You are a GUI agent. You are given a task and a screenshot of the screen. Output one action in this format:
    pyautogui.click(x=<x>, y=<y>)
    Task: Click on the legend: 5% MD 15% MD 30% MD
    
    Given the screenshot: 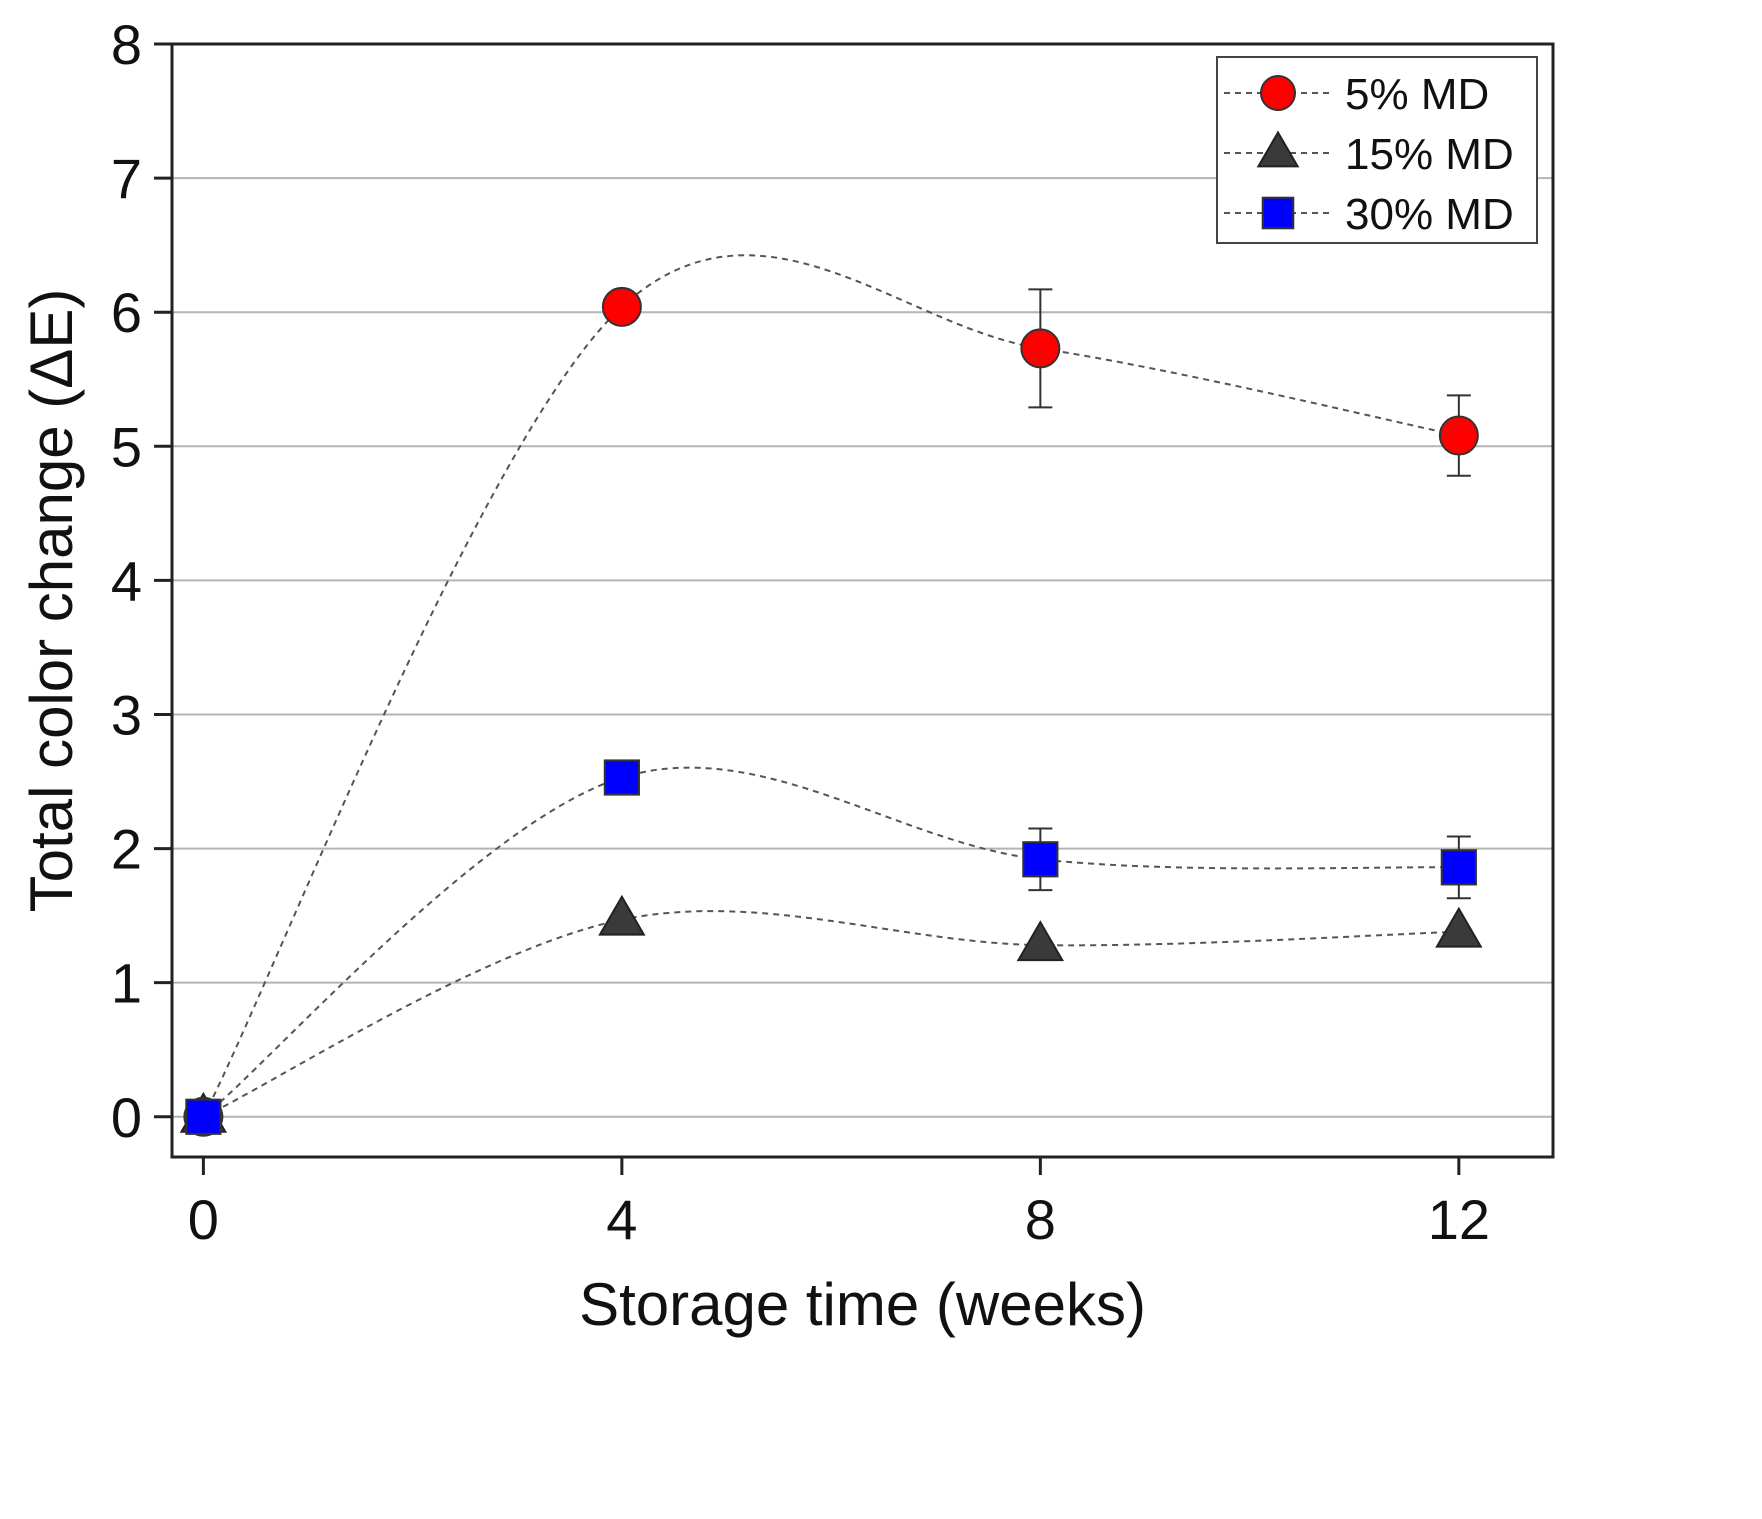 What is the action you would take?
    pyautogui.click(x=1377, y=150)
    